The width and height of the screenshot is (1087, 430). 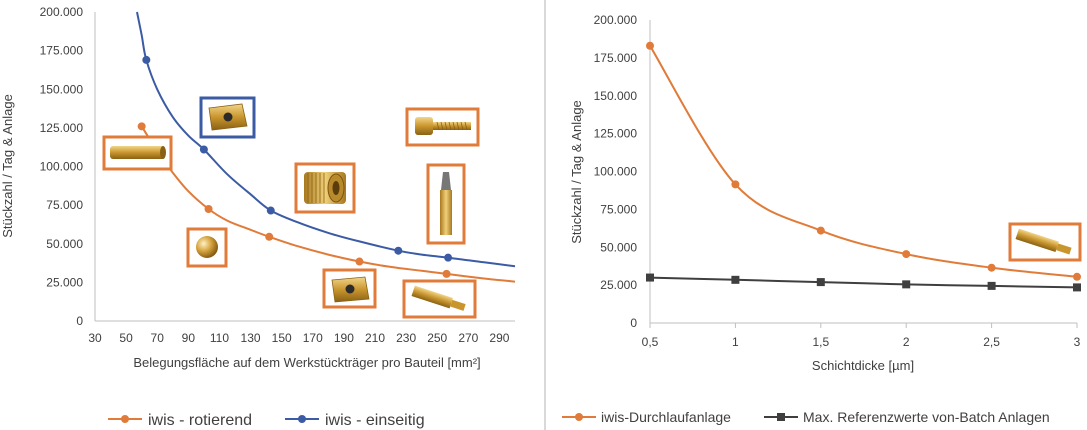 What do you see at coordinates (735, 342) in the screenshot?
I see `right-x-tick-label: 1` at bounding box center [735, 342].